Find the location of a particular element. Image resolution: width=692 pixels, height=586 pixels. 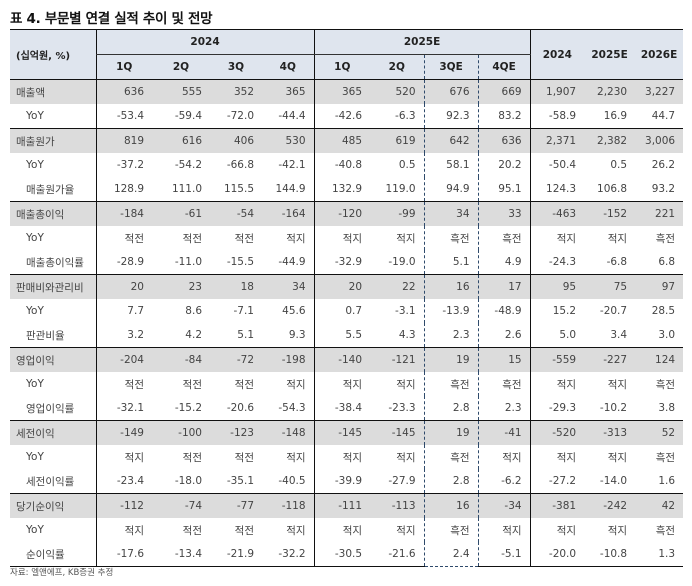

table-cell: 15 is located at coordinates (504, 359).